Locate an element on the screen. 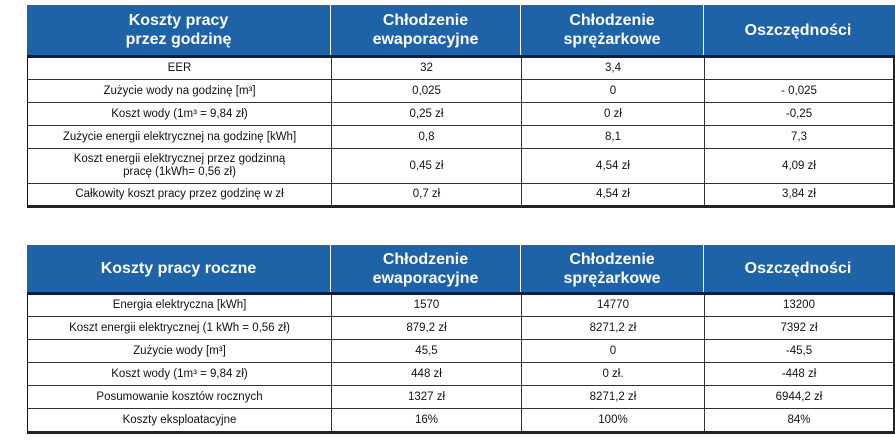  table-cell: 0 zł is located at coordinates (613, 114).